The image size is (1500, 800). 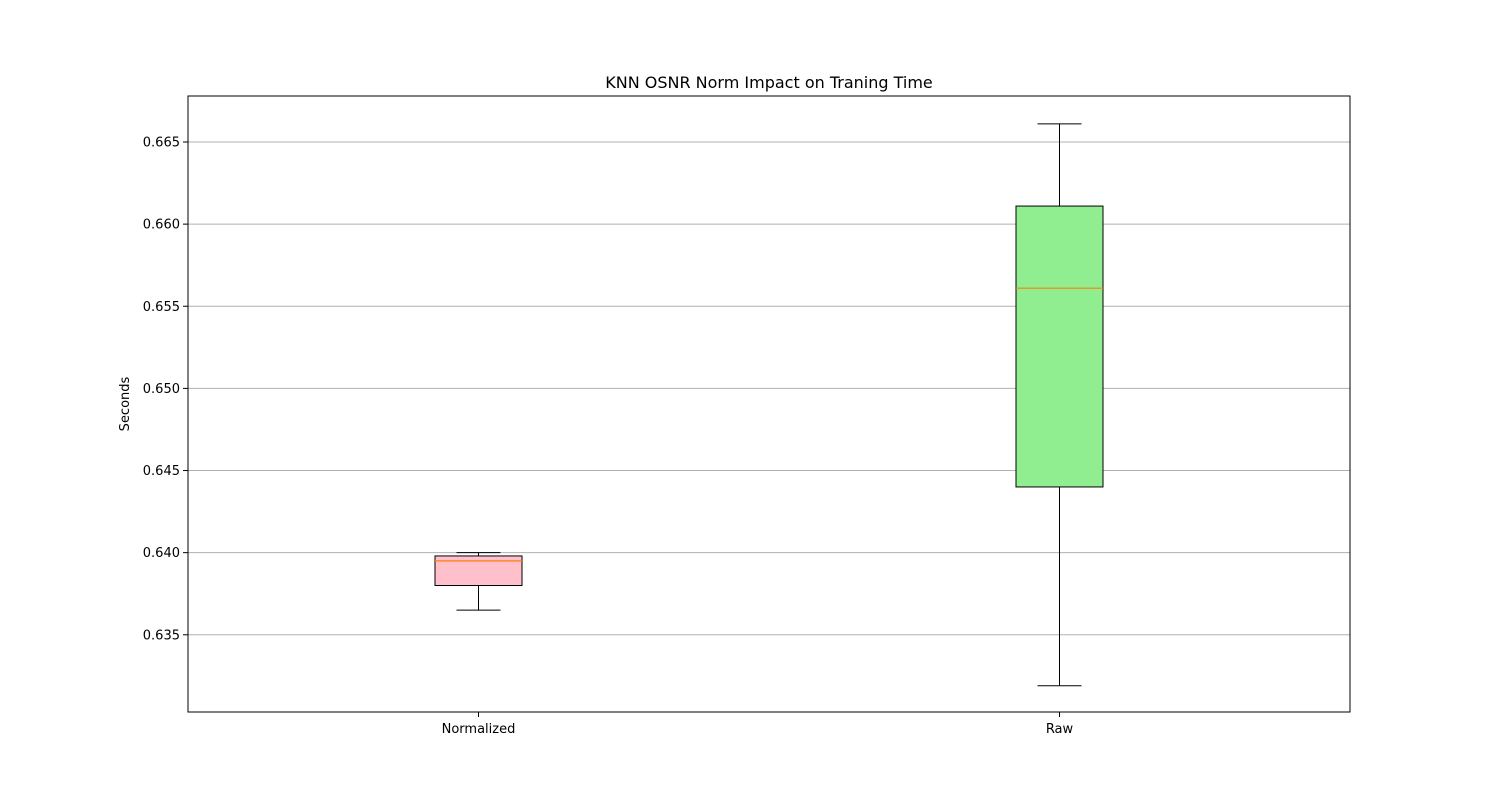 I want to click on y-axis-label: Seconds, so click(x=125, y=403).